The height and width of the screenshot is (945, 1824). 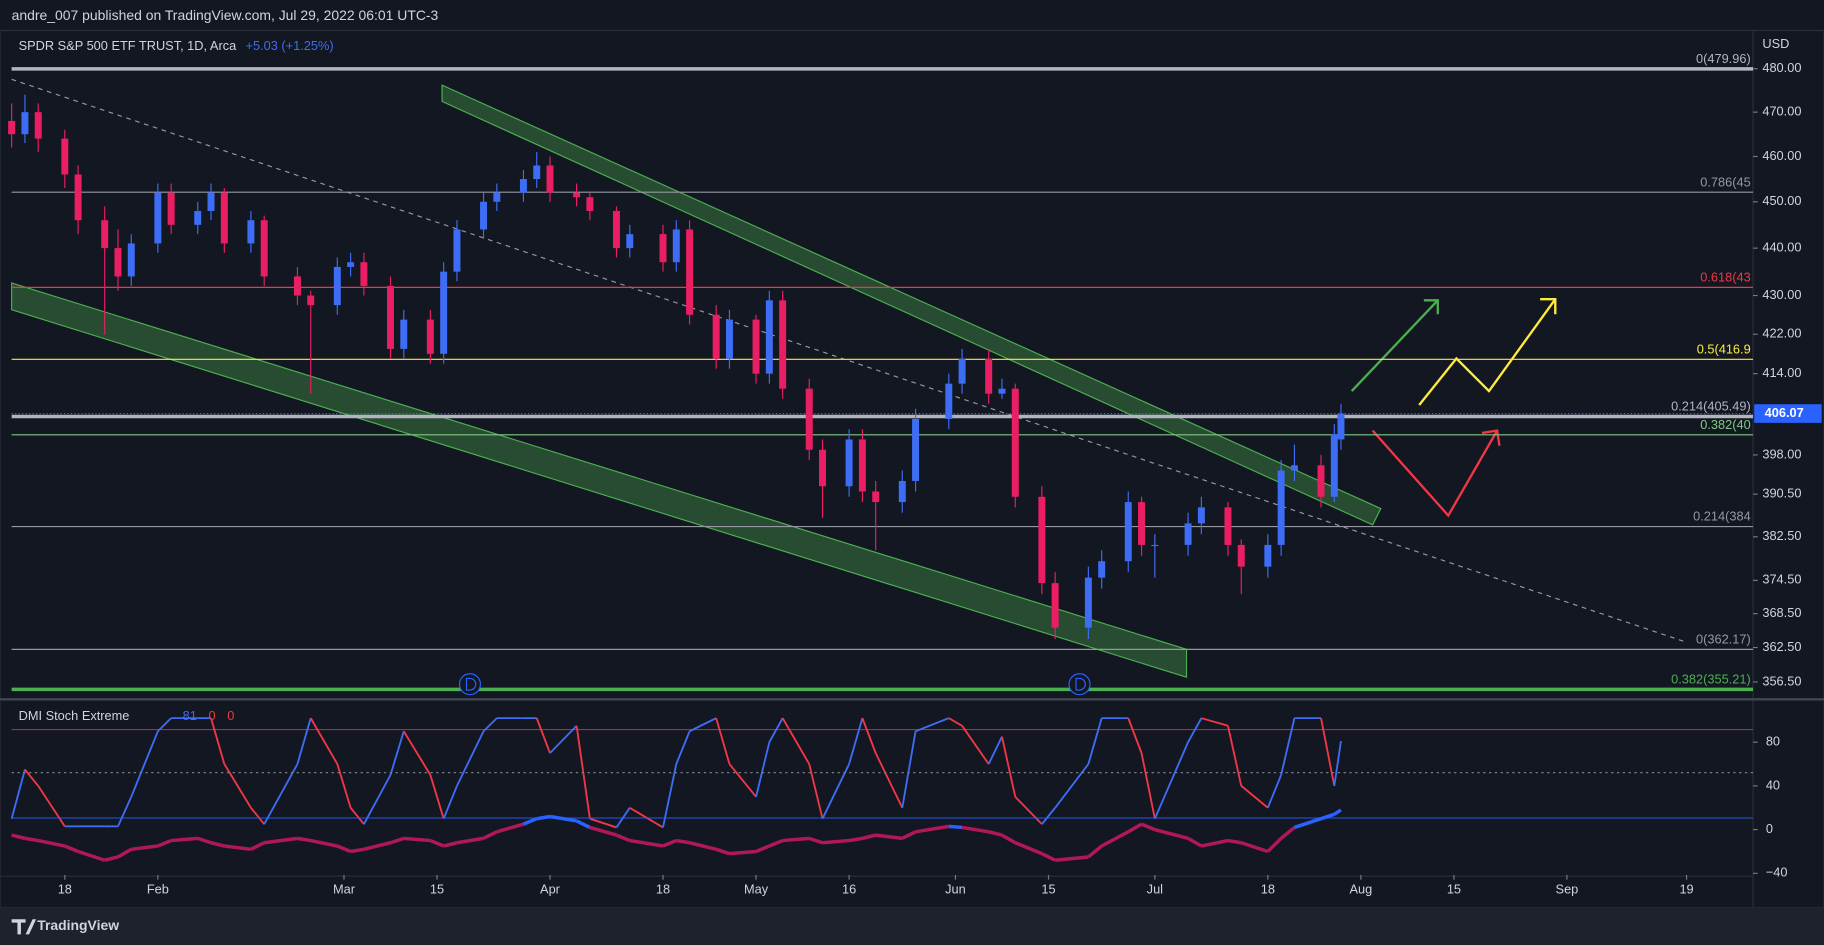 I want to click on red-arrow, so click(x=1435, y=473).